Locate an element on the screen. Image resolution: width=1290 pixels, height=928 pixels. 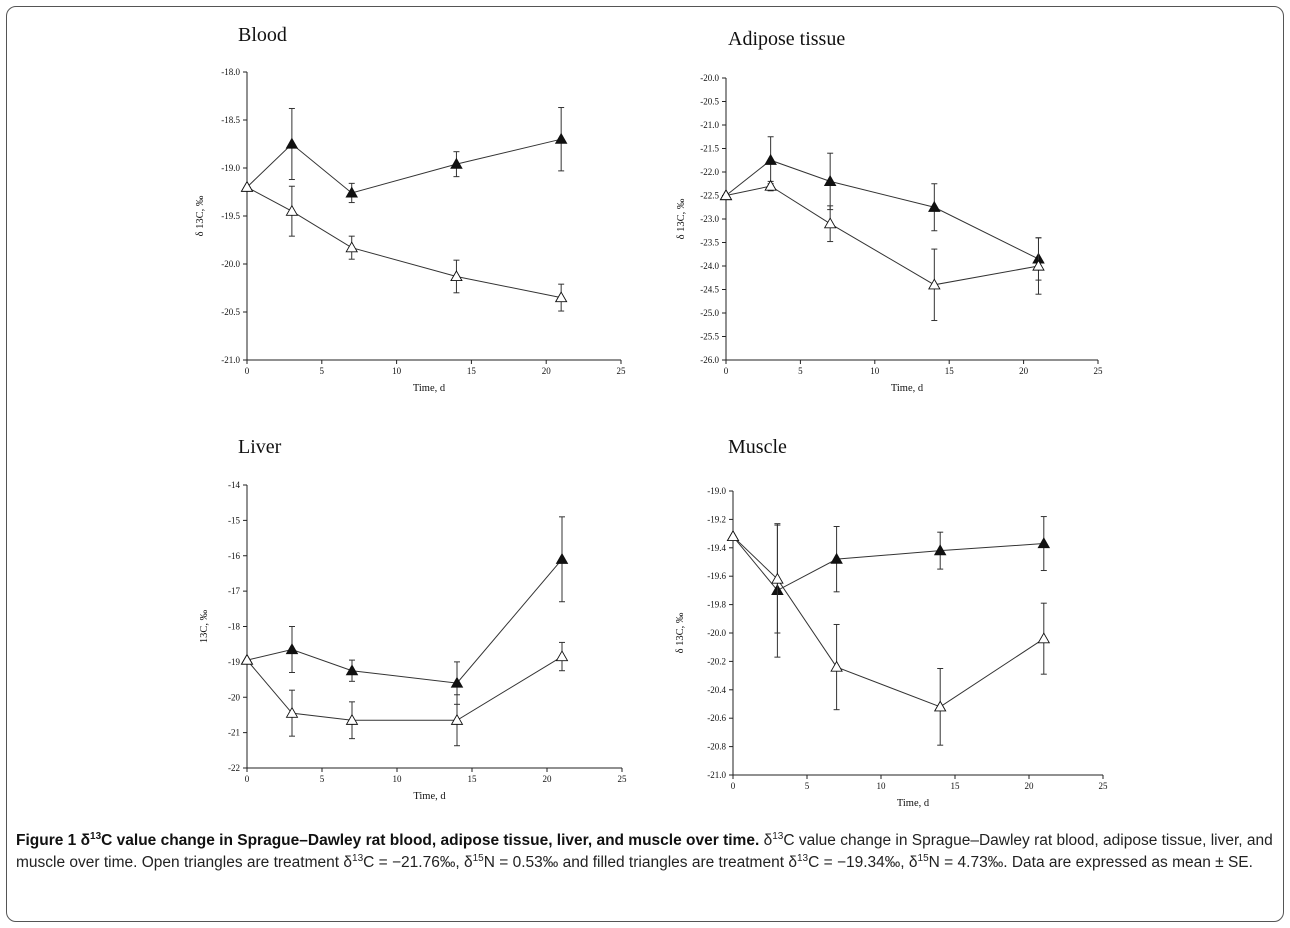
y-tick-label: -22.0 is located at coordinates (709, 172).